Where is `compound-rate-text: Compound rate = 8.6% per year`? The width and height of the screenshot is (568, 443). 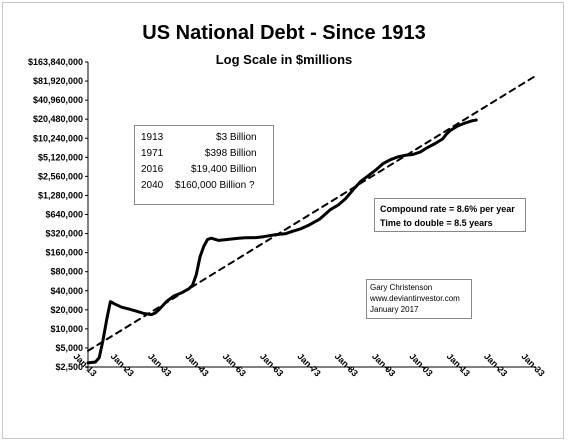
compound-rate-text: Compound rate = 8.6% per year is located at coordinates (447, 209).